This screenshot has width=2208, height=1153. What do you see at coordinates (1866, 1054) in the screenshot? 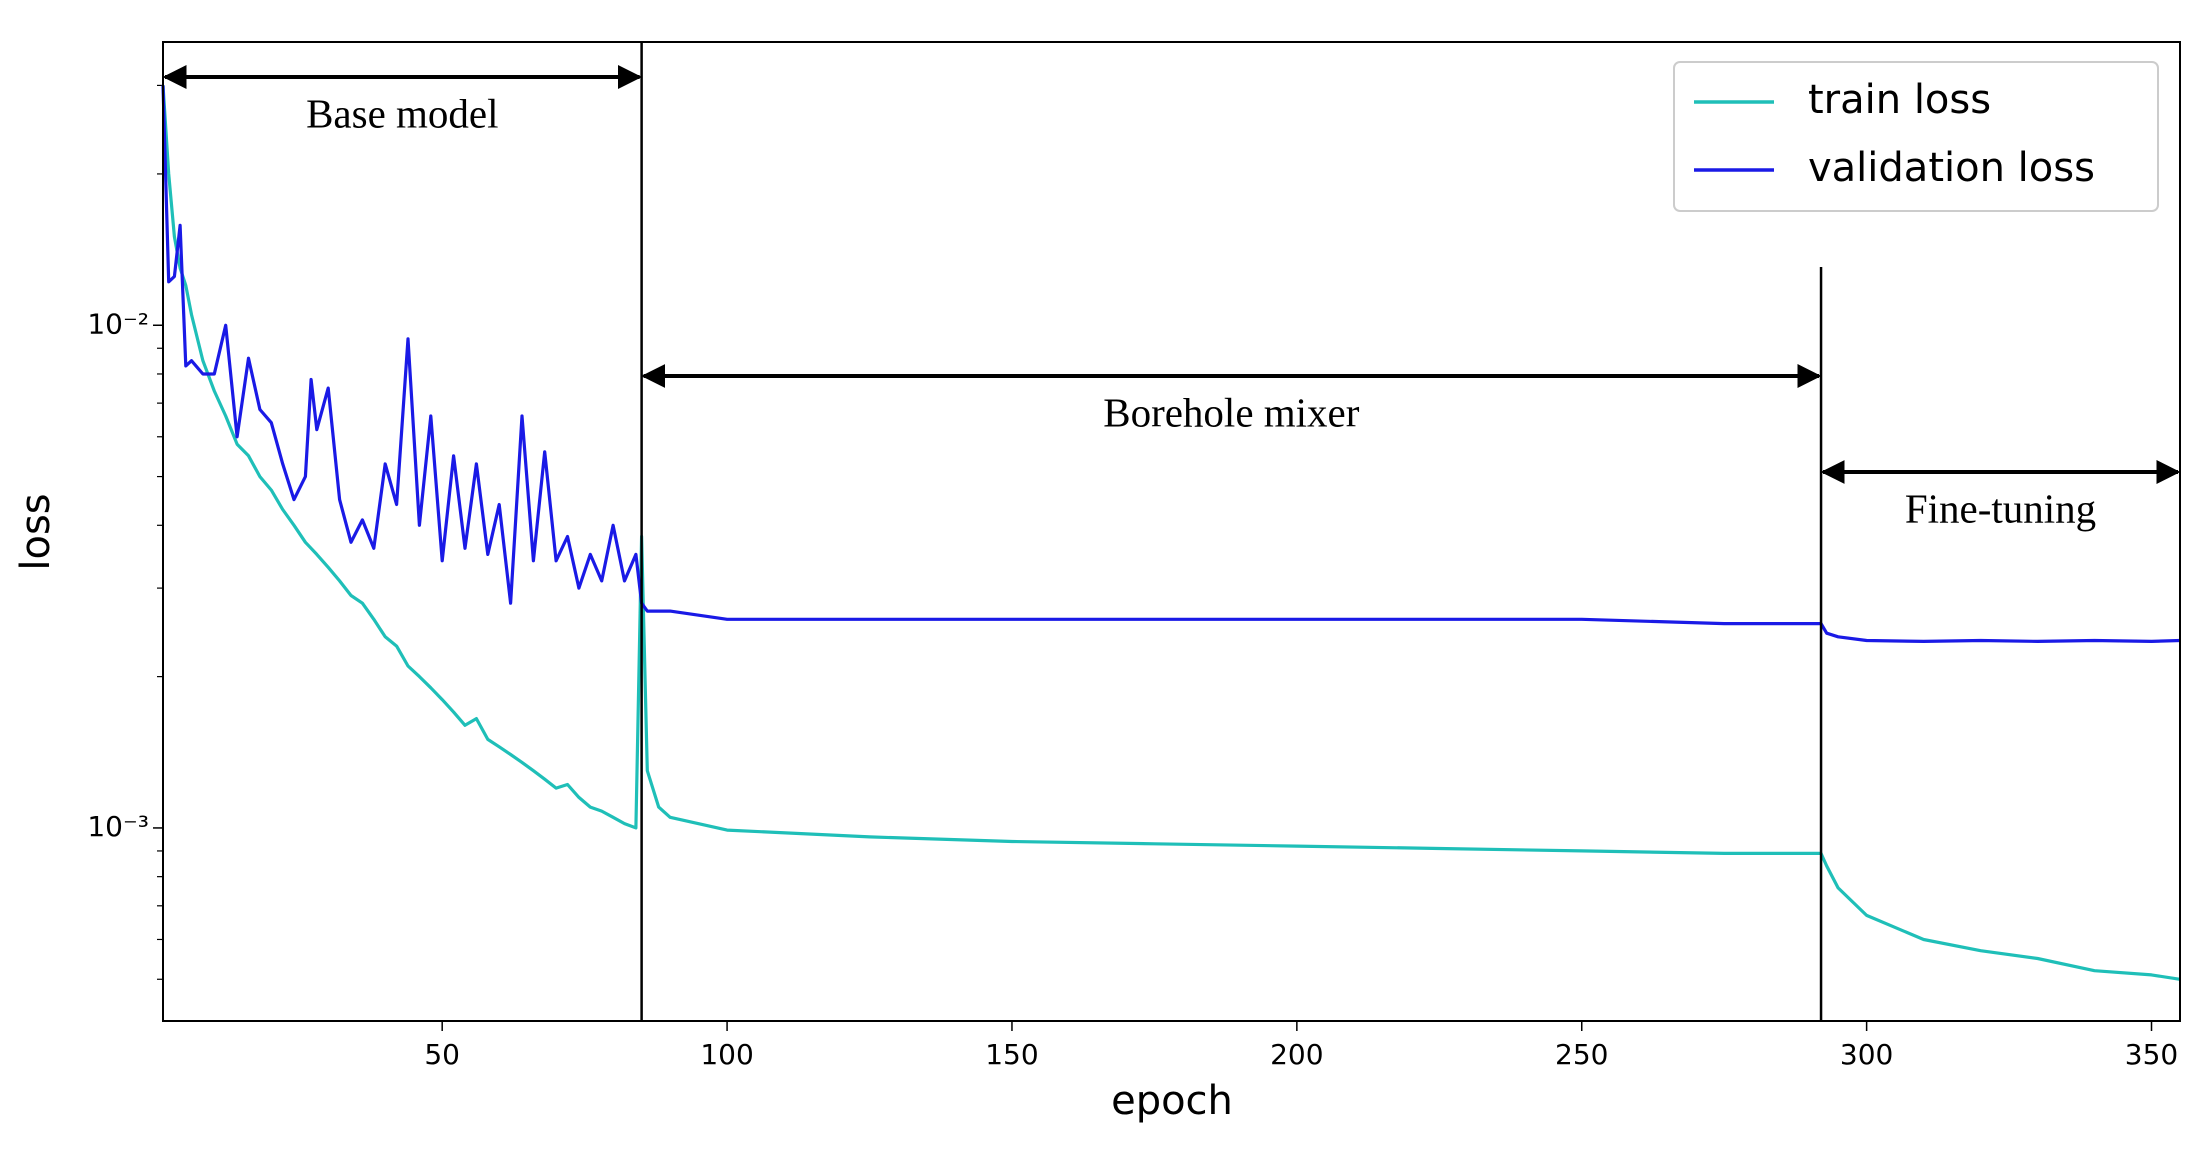
I see `x-tick-label: 300` at bounding box center [1866, 1054].